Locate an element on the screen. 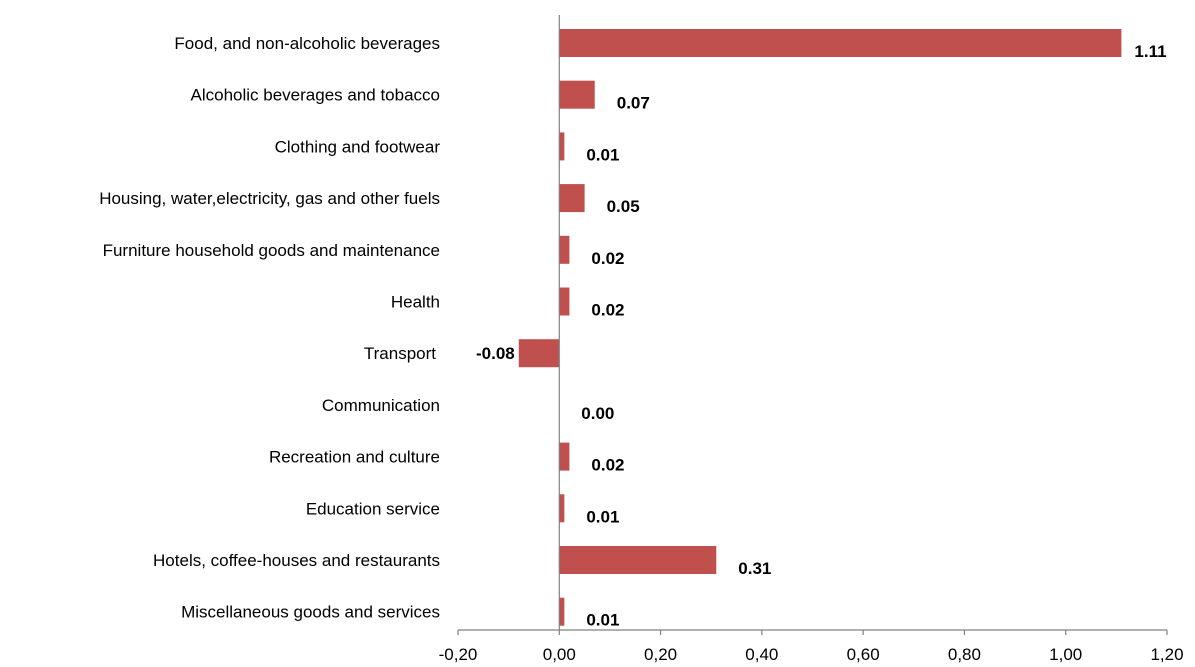 The width and height of the screenshot is (1195, 667). x-tick-label-7: 1,20 is located at coordinates (1166, 654).